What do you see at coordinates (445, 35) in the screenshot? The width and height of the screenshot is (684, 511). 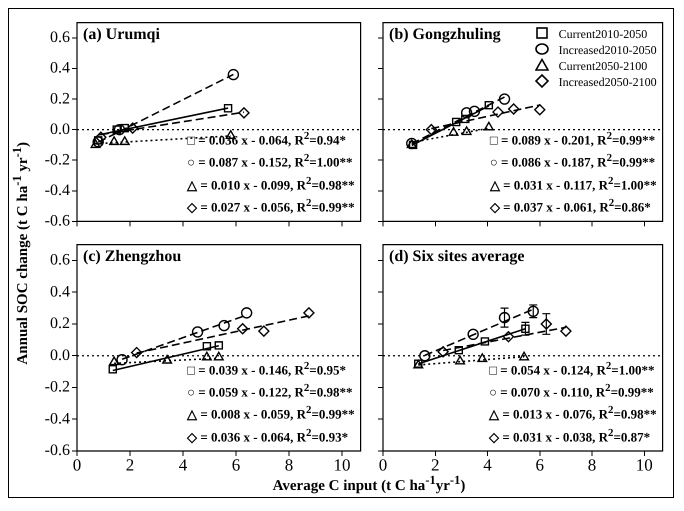 I see `chart-title: (b) Gongzhuling` at bounding box center [445, 35].